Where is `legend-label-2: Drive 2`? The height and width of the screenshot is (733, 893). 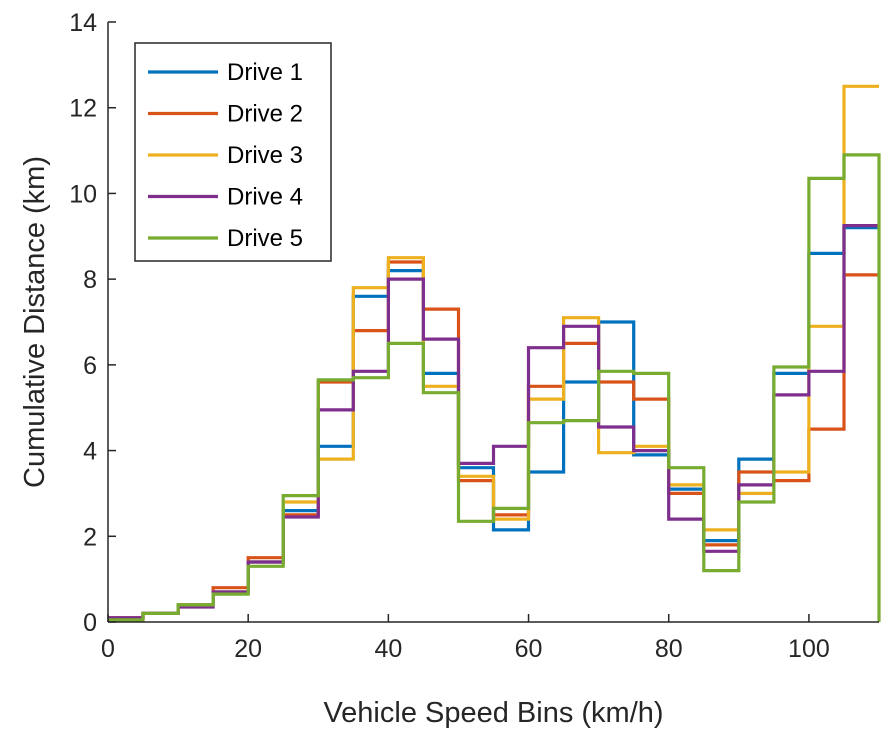 legend-label-2: Drive 2 is located at coordinates (265, 114).